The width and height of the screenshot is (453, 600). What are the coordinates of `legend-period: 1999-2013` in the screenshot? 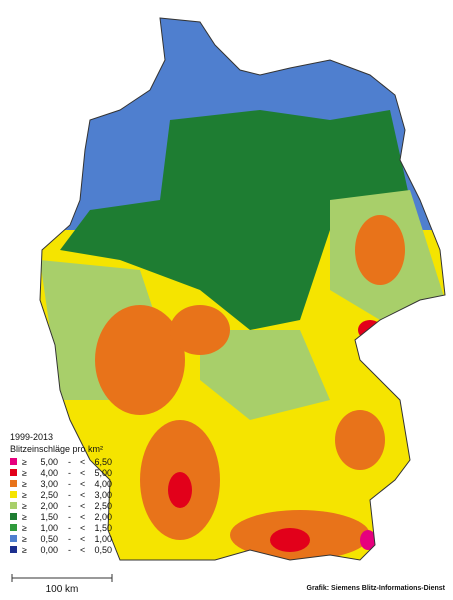 It's located at (31, 437).